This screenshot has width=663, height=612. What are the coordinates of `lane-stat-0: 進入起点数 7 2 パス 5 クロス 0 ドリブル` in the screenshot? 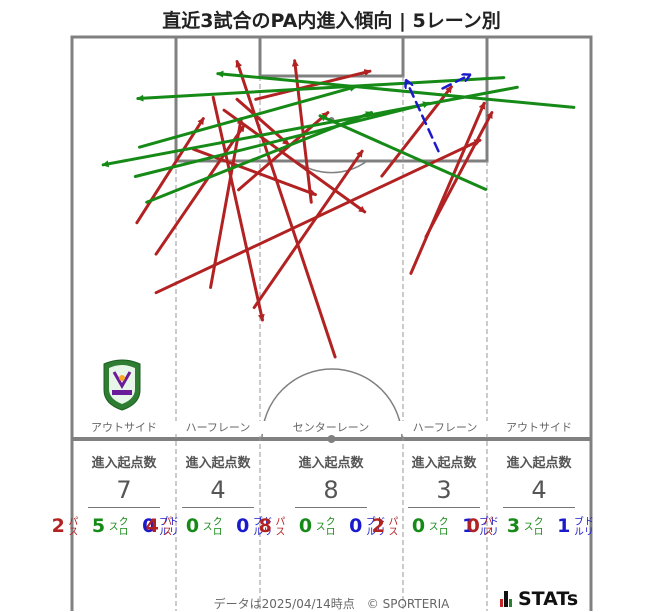 It's located at (115, 494).